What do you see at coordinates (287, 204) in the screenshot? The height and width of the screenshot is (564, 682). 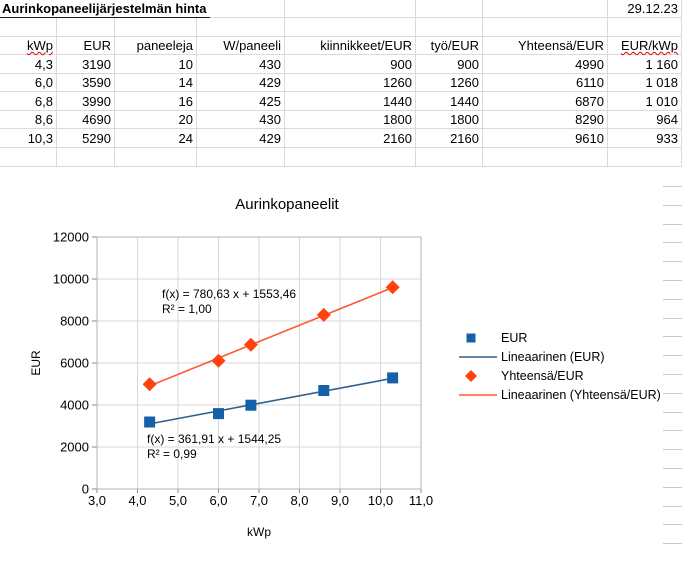 I see `chart-title: Aurinkopaneelit` at bounding box center [287, 204].